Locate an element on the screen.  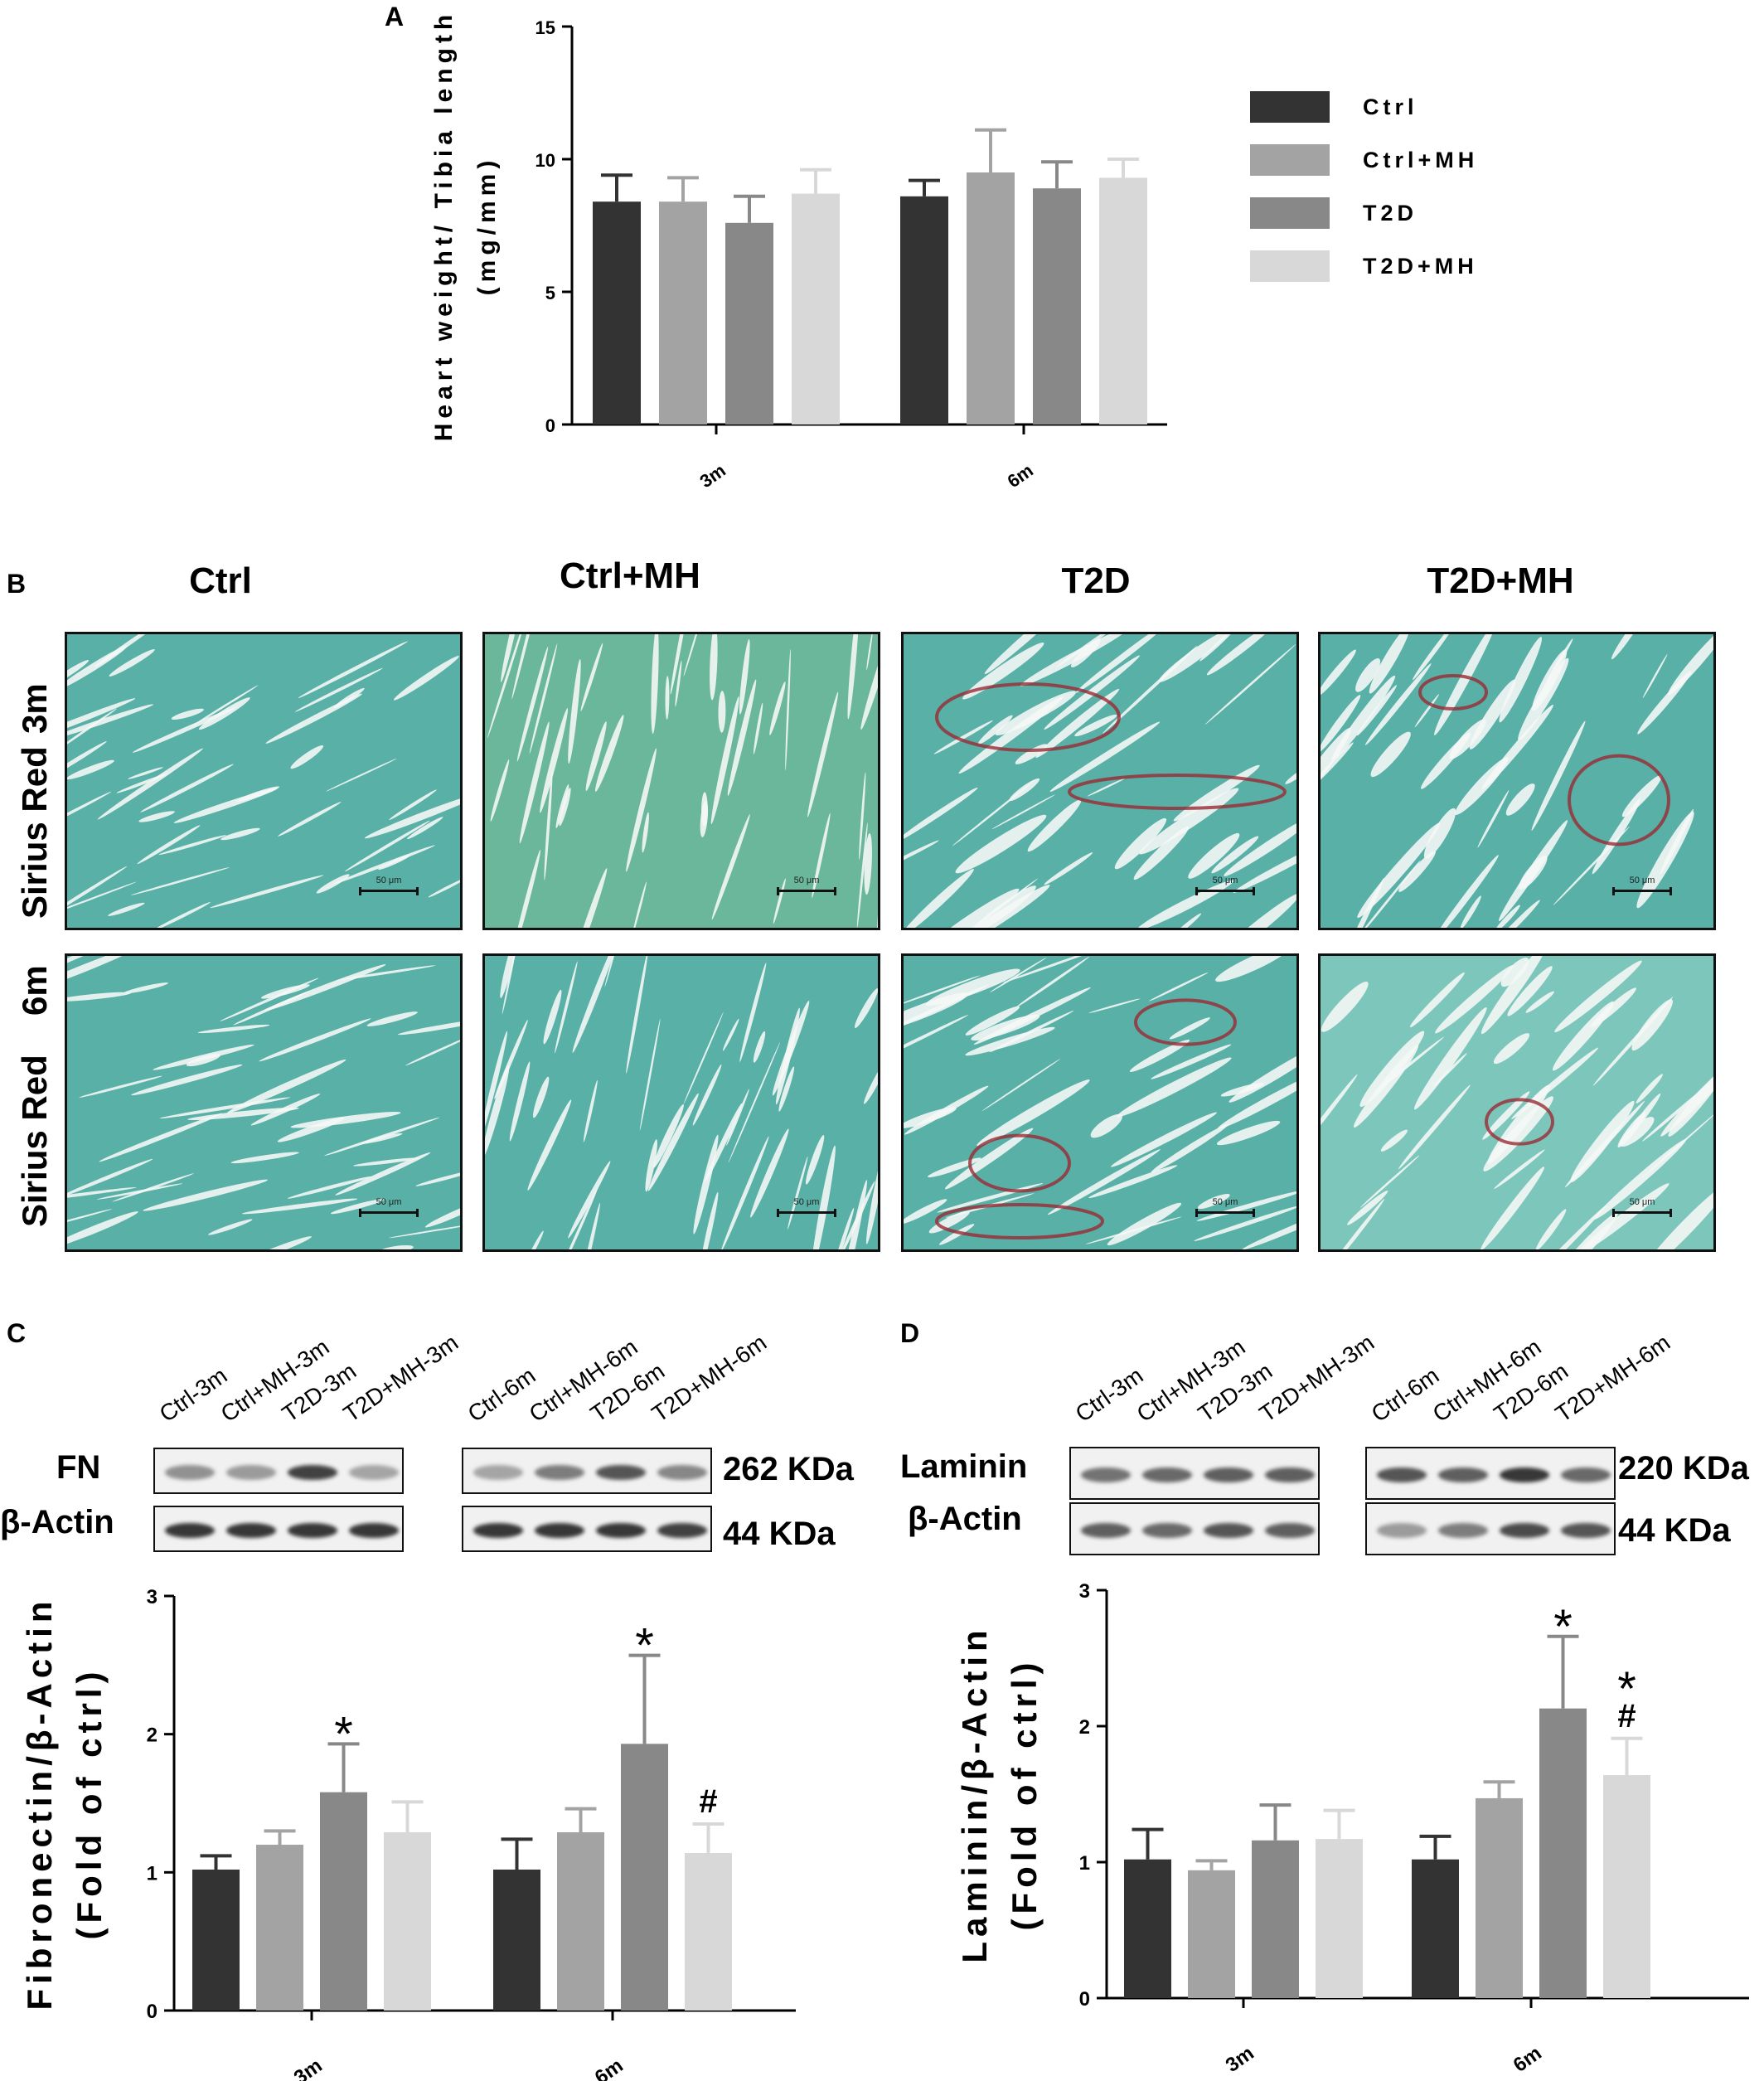
scale-bar-label: 50 μm is located at coordinates (389, 880).